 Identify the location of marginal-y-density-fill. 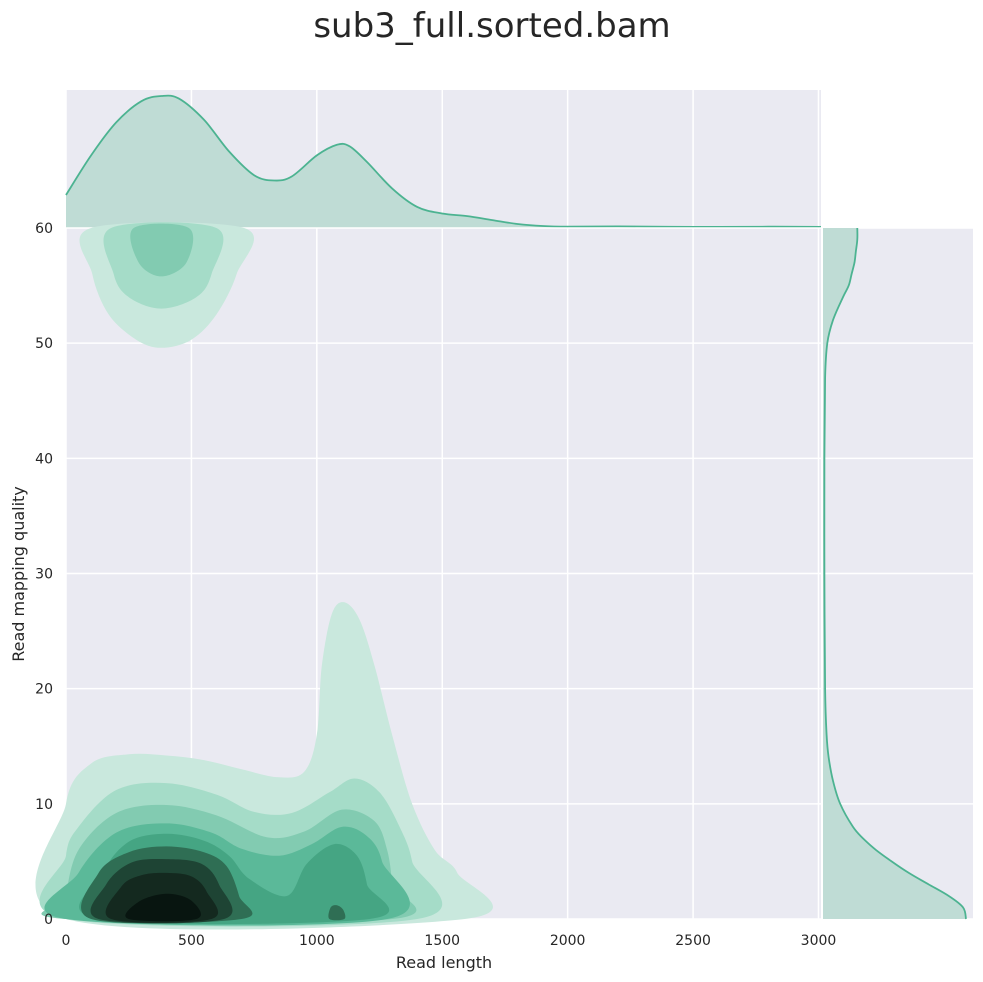
(894, 573).